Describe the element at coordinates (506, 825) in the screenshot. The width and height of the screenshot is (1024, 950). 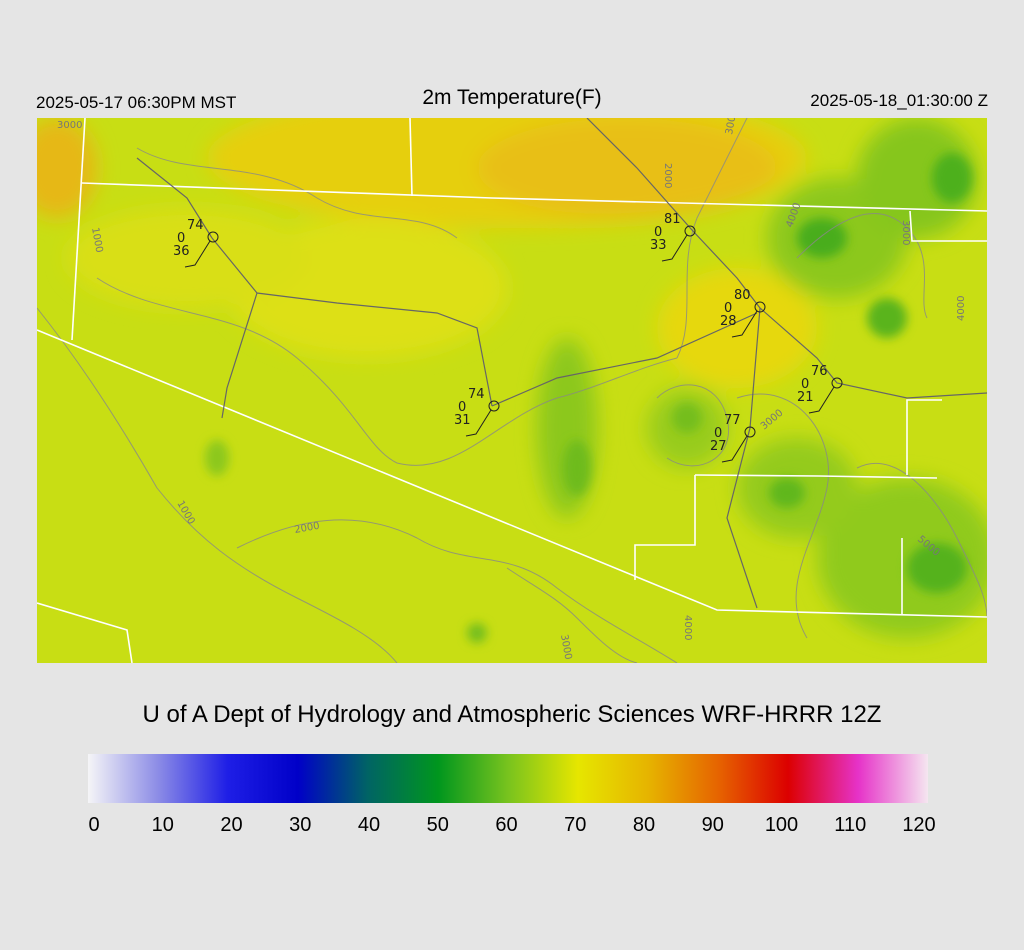
I see `colorbar-tick-label: 60` at that location.